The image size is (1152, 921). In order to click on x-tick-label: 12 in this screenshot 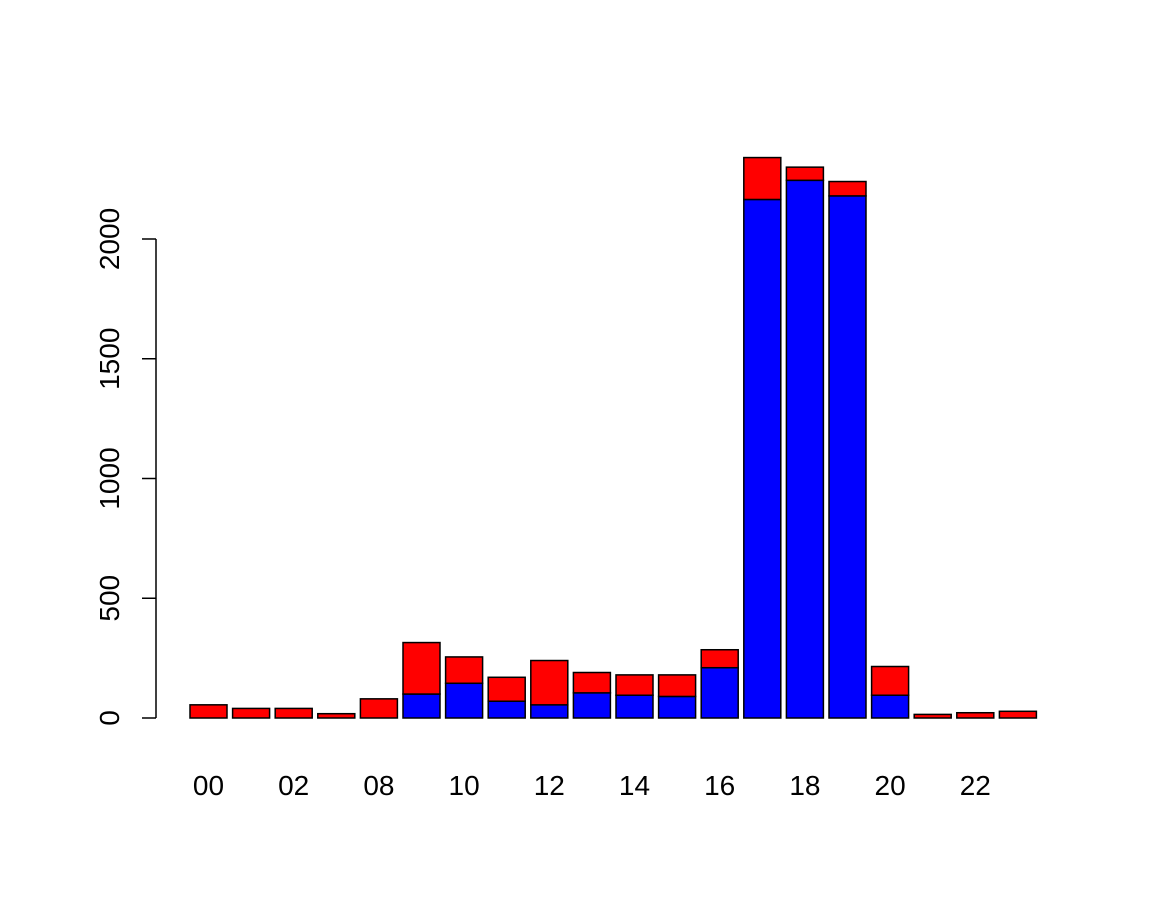, I will do `click(549, 785)`.